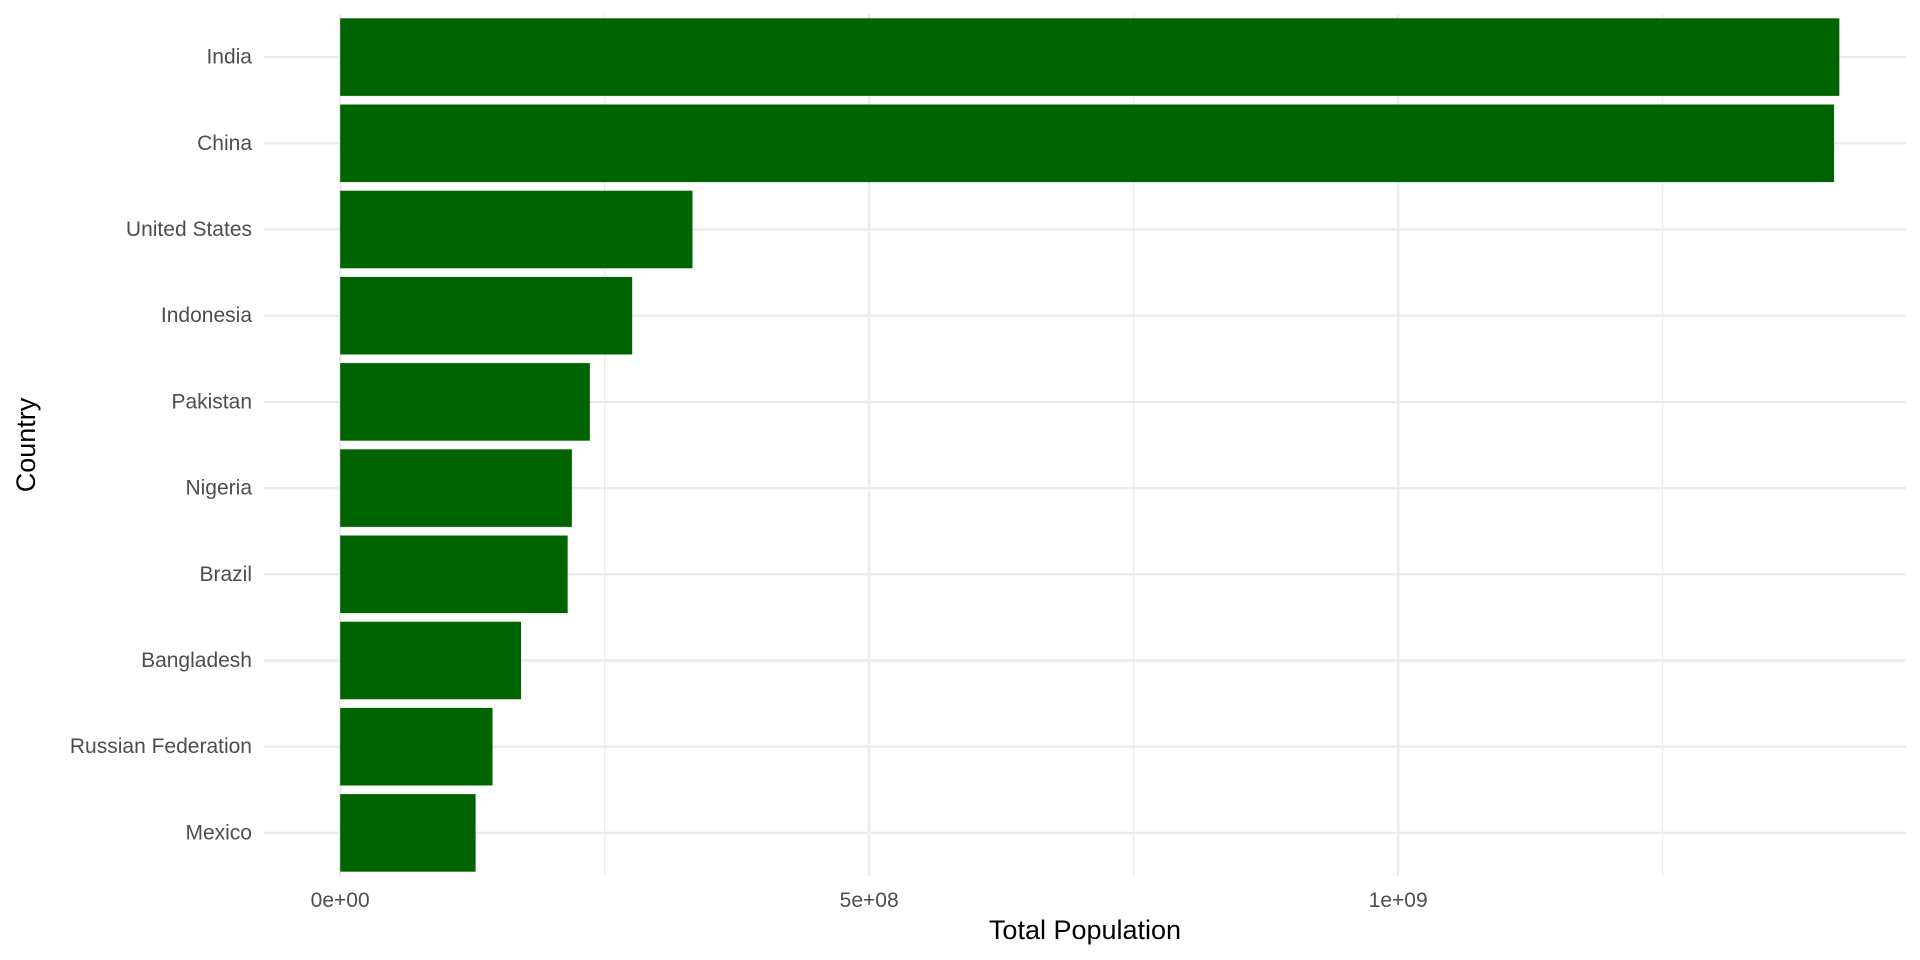 The width and height of the screenshot is (1920, 960). I want to click on y-tick-label: Mexico, so click(218, 832).